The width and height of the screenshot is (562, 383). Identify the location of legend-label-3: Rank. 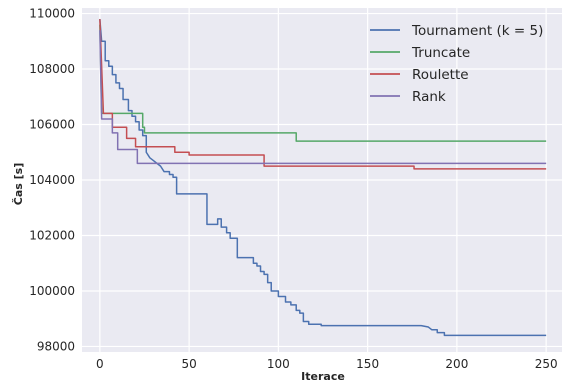
(429, 97).